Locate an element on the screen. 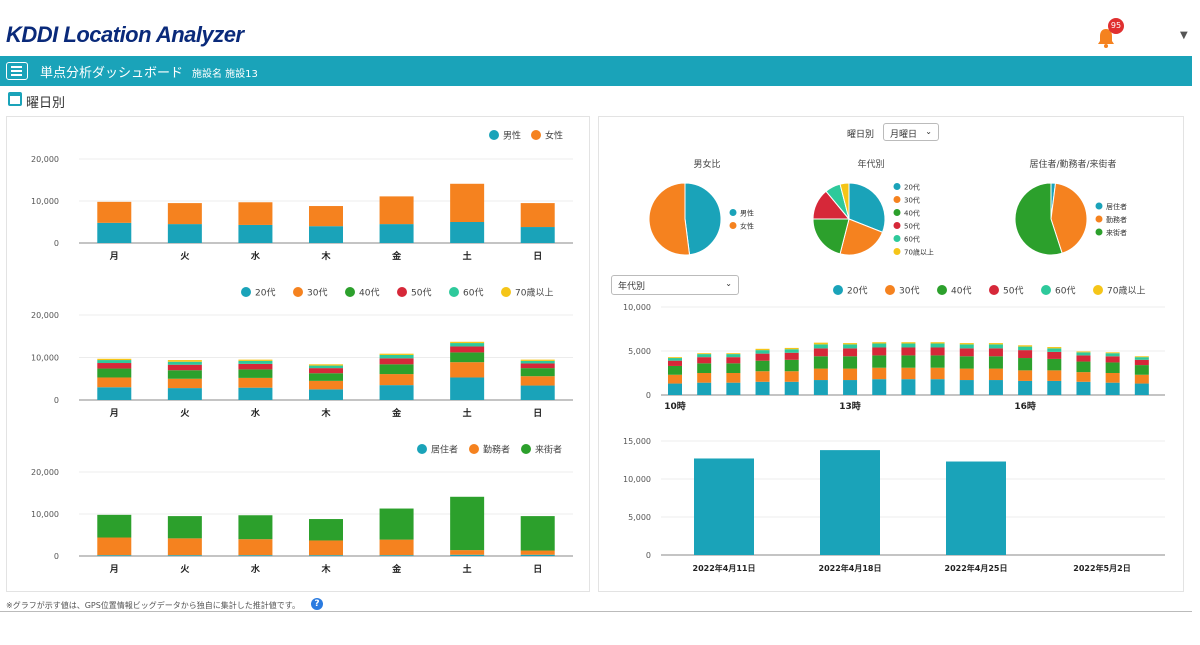 This screenshot has width=1200, height=645. x-tick-label: 2022年4月18日 is located at coordinates (850, 568).